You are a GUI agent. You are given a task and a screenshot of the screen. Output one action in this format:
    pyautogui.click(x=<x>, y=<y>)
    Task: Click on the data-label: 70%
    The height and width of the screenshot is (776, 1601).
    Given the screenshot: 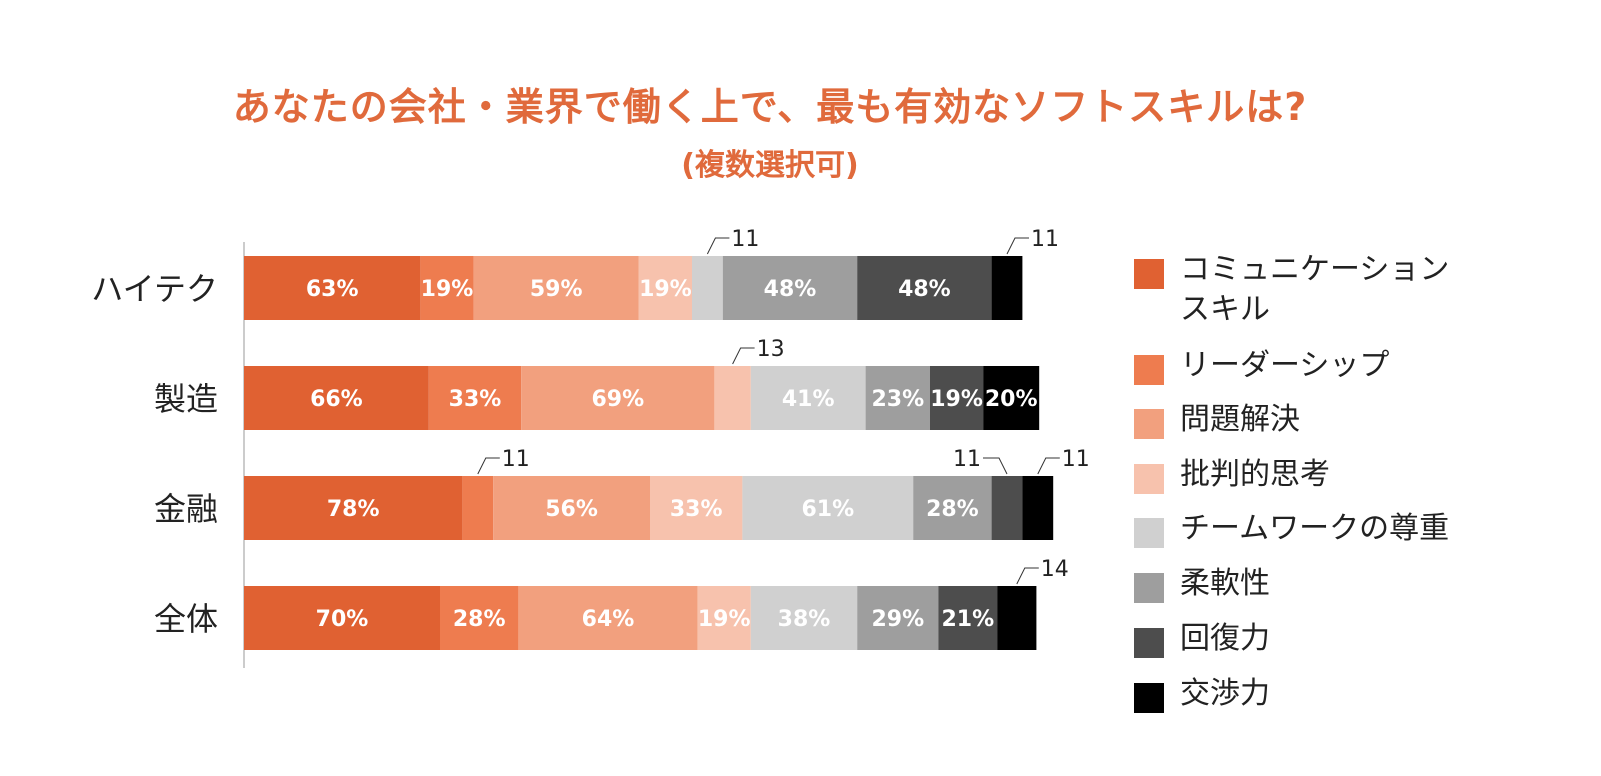 What is the action you would take?
    pyautogui.click(x=342, y=619)
    